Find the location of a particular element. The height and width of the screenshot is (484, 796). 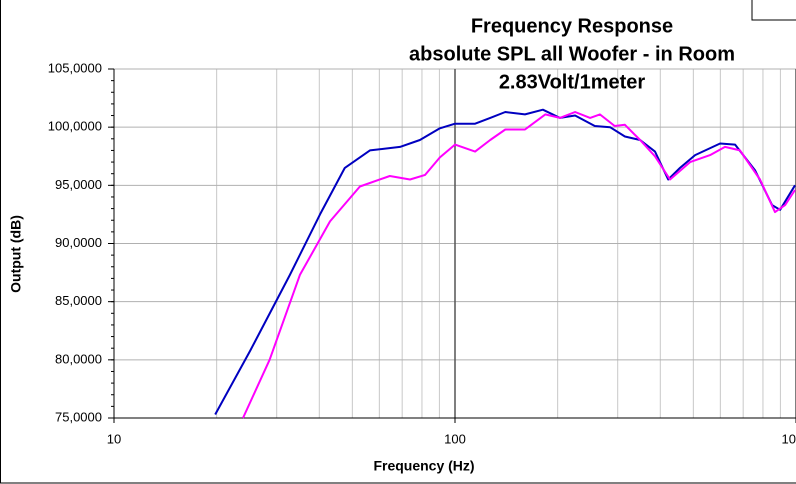

y-tick-label: 100,0000 is located at coordinates (75, 126).